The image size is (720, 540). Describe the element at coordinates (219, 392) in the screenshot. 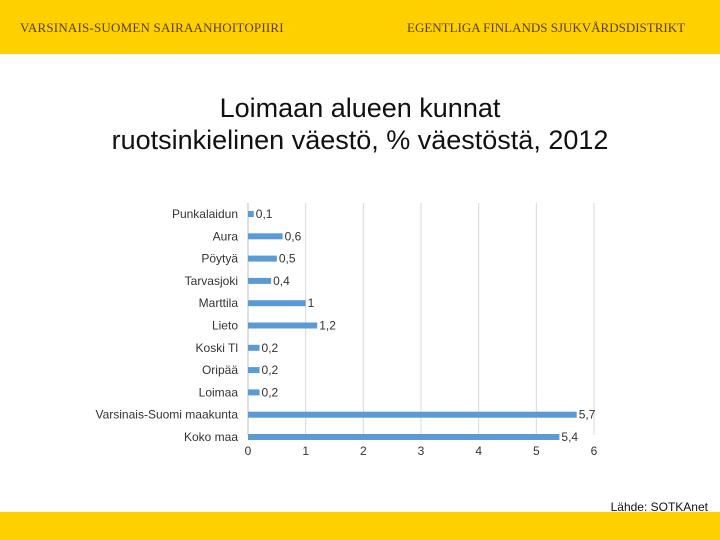

I see `category-label: Loimaa` at that location.